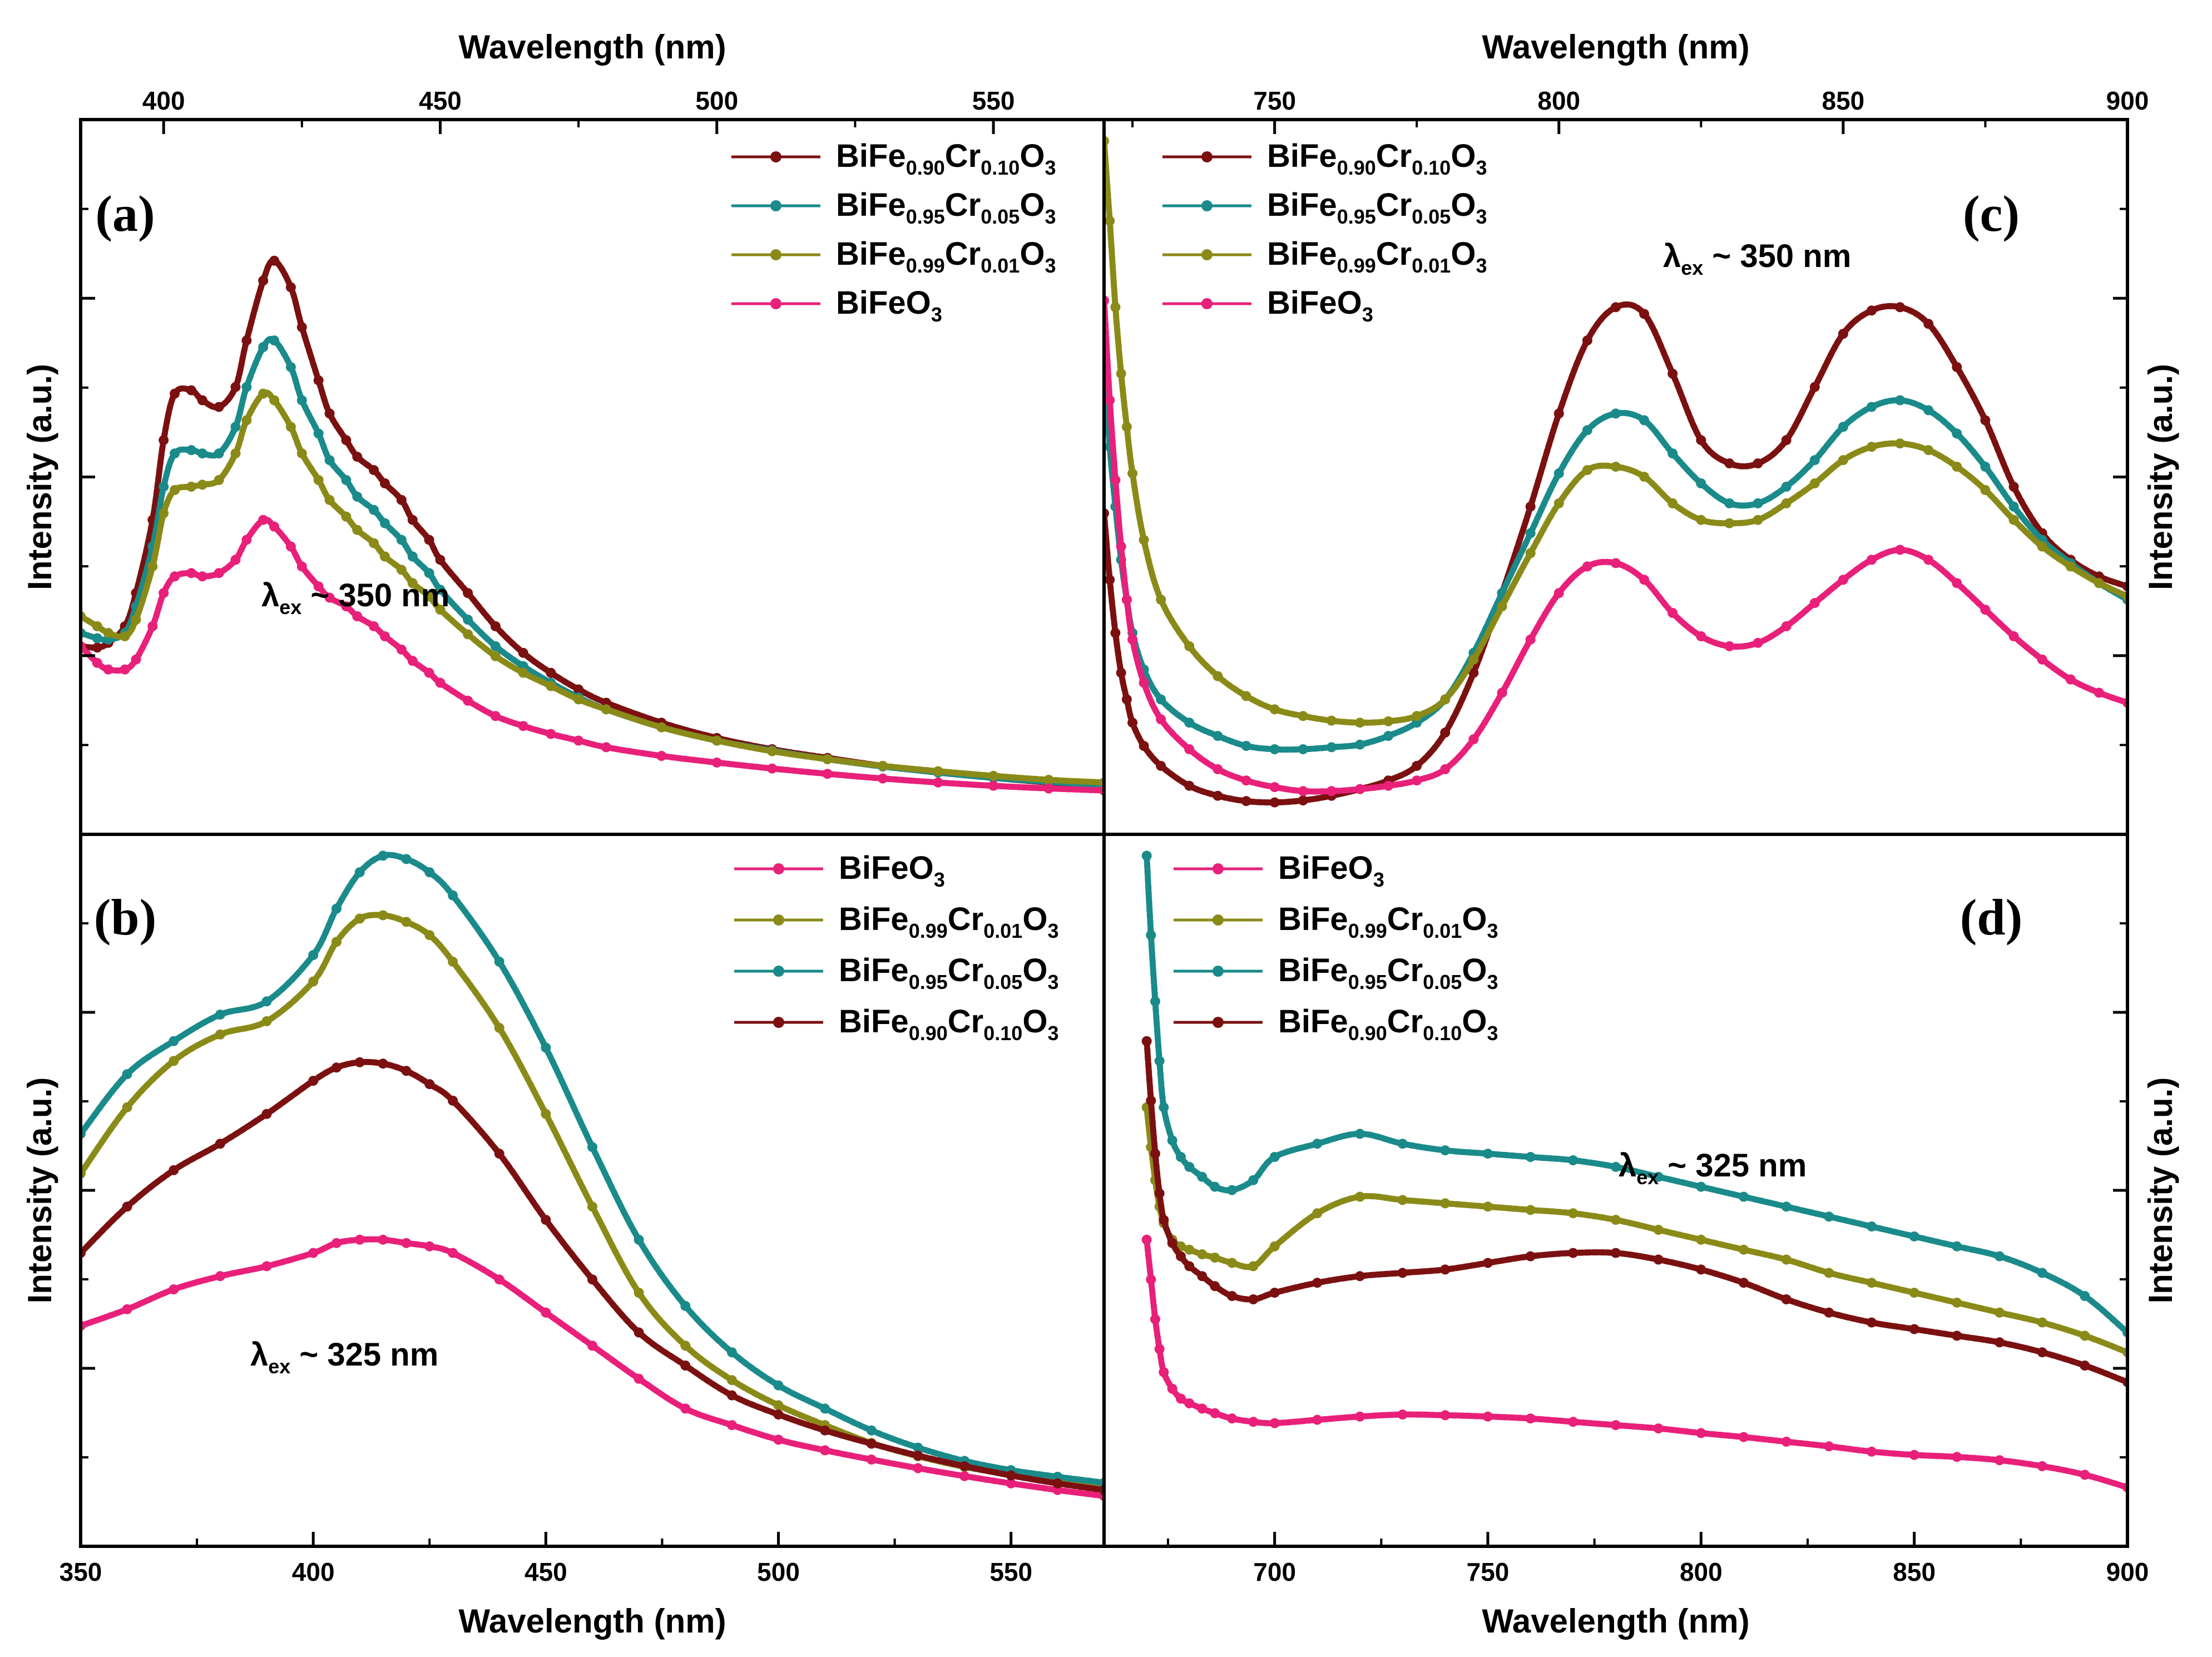 The height and width of the screenshot is (1657, 2212). What do you see at coordinates (1320, 305) in the screenshot?
I see `legend-entry-c-3: BiFeO3` at bounding box center [1320, 305].